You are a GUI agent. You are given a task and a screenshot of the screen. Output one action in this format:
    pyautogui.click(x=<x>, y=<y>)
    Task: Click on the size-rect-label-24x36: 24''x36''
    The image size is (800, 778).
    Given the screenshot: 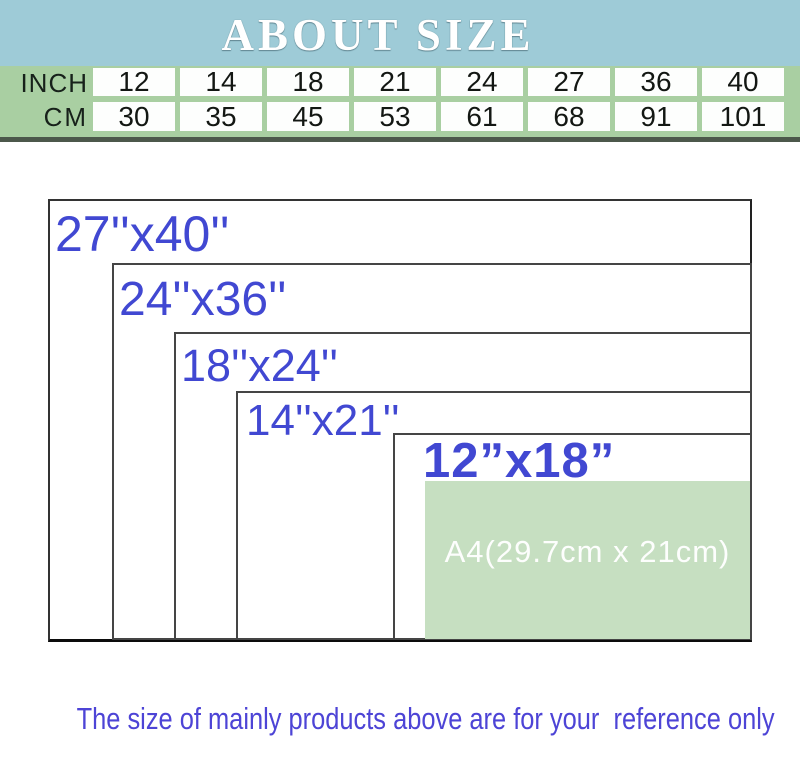 What is the action you would take?
    pyautogui.click(x=203, y=299)
    